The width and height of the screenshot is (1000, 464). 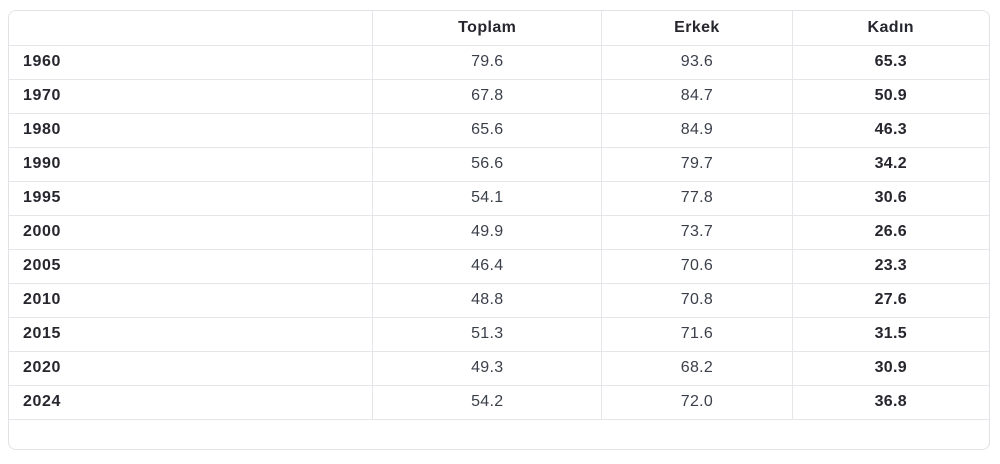 What do you see at coordinates (191, 164) in the screenshot?
I see `cell-year: 1990` at bounding box center [191, 164].